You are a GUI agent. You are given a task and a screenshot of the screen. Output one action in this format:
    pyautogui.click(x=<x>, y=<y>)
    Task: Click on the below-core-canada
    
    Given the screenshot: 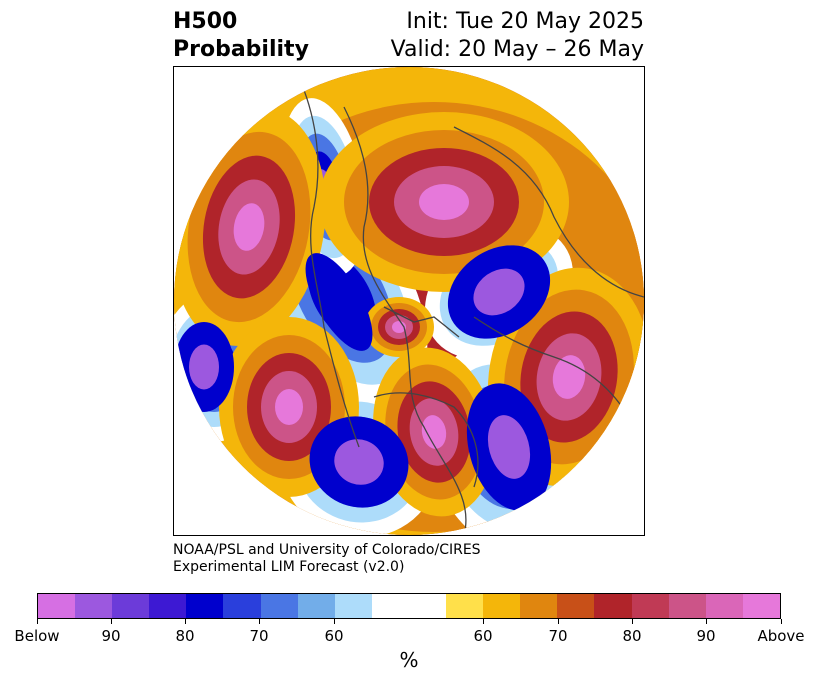 What is the action you would take?
    pyautogui.click(x=339, y=302)
    